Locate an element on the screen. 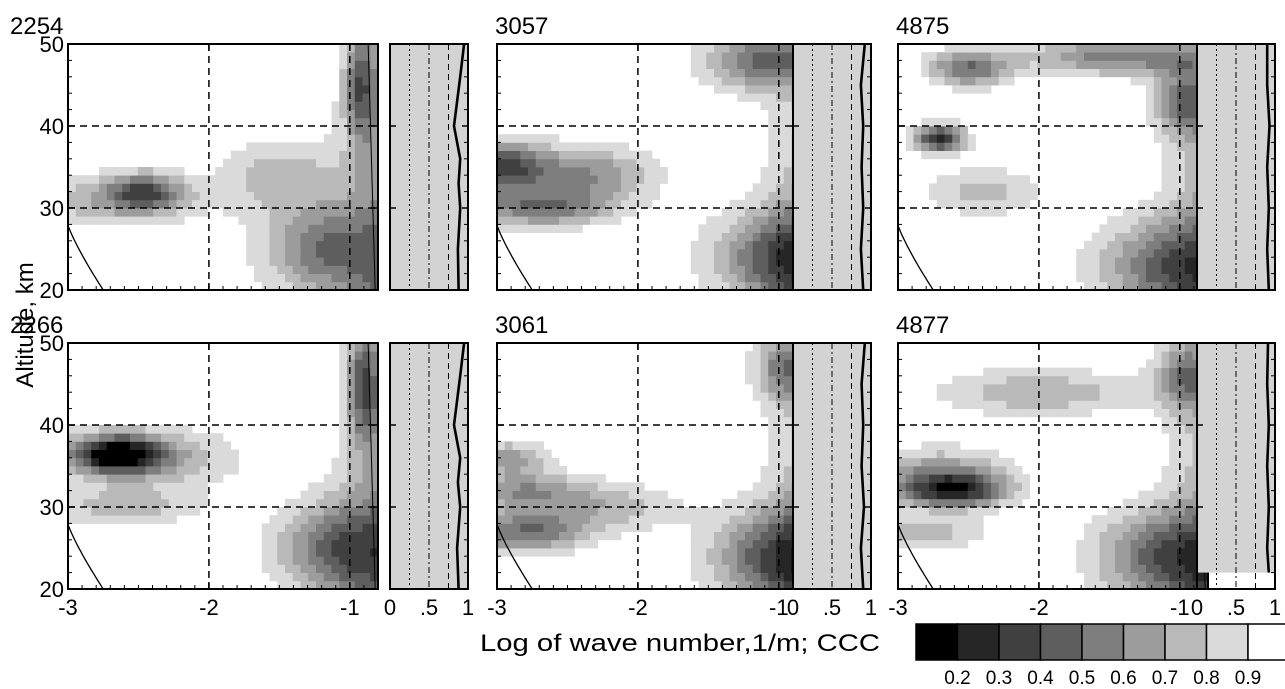 The height and width of the screenshot is (689, 1285). ccc-x-tick-label: 1 is located at coordinates (871, 607).